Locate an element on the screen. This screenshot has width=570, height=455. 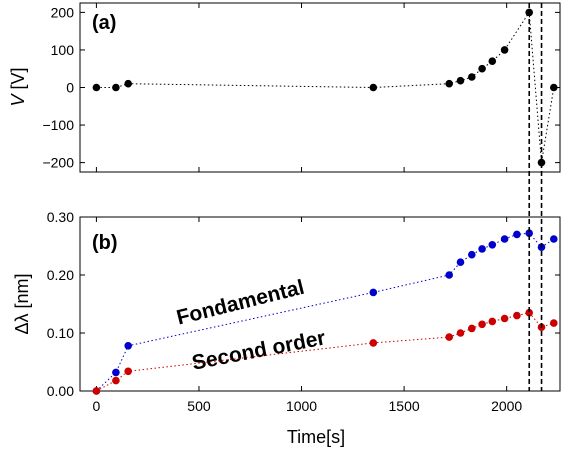
y-tick-label: −100 is located at coordinates (58, 125).